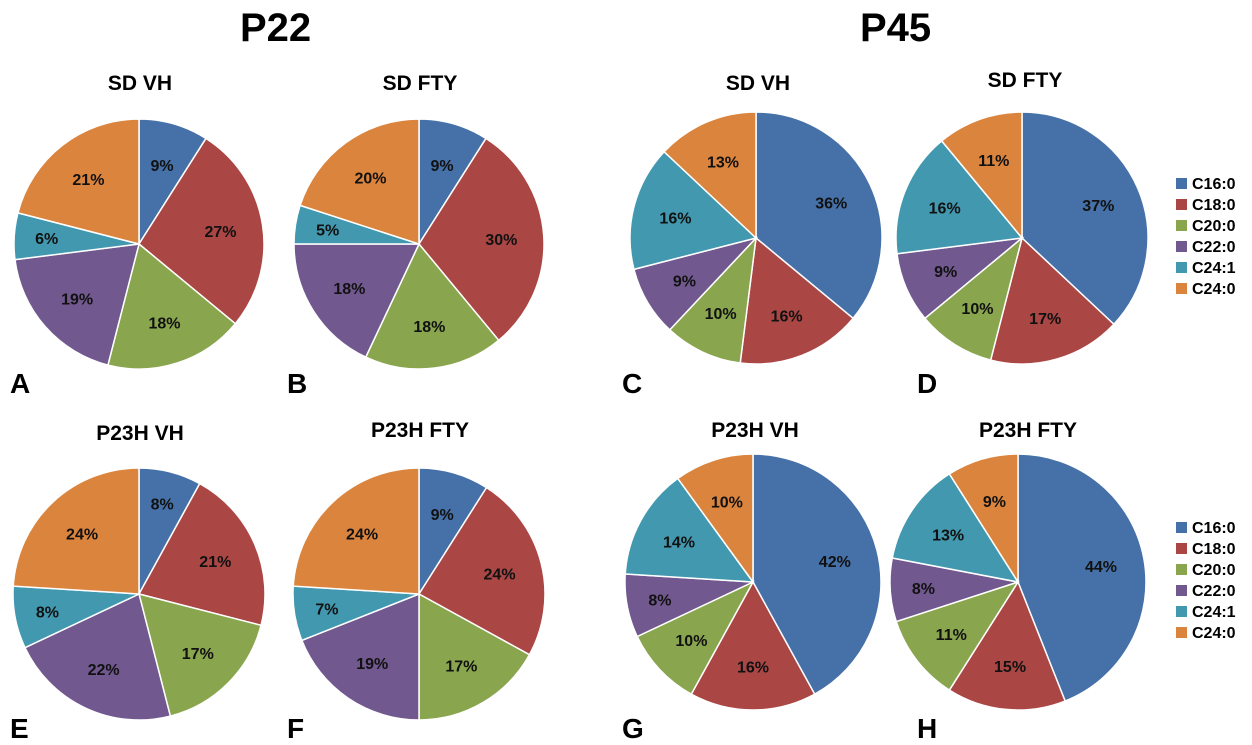 The image size is (1252, 745). What do you see at coordinates (1010, 667) in the screenshot?
I see `slice-value-label: 15%` at bounding box center [1010, 667].